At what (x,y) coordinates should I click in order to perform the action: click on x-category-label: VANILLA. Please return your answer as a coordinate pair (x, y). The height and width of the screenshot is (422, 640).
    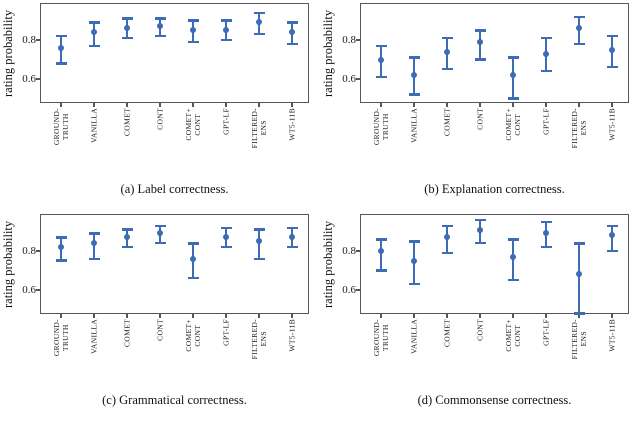
    Looking at the image, I should click on (94, 125).